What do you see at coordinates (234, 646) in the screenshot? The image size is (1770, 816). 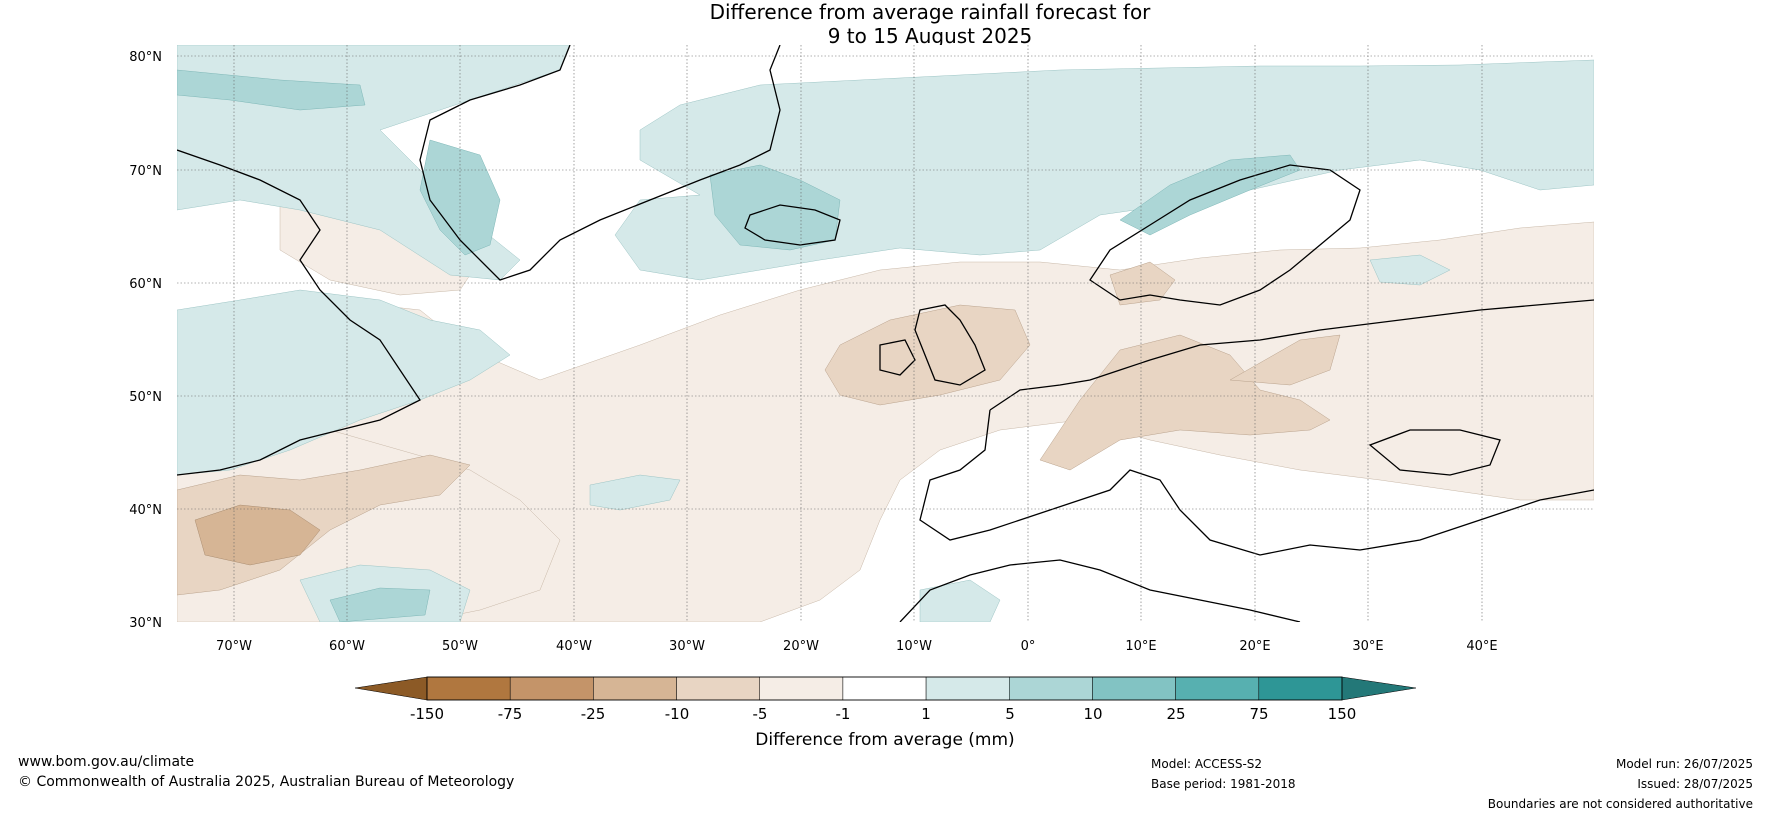 I see `lon-label-70w: 70°W` at bounding box center [234, 646].